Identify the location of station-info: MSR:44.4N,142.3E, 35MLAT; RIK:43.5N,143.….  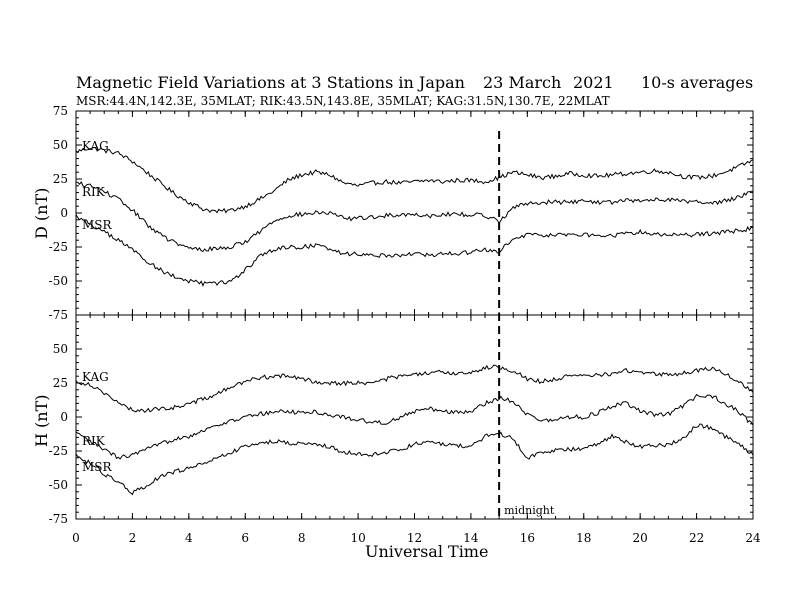
(343, 101).